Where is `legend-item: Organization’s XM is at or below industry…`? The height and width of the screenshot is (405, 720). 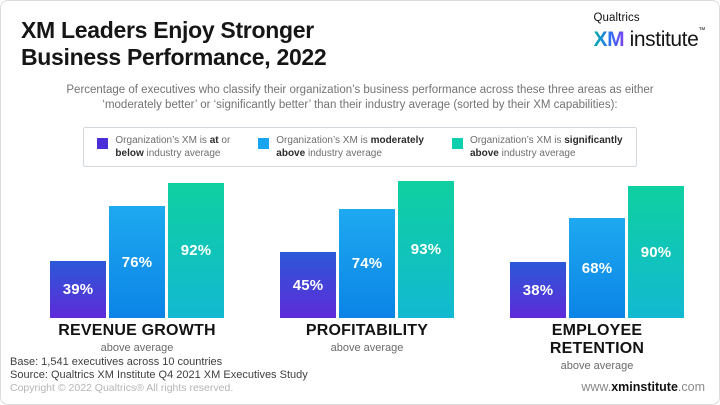 legend-item: Organization’s XM is at or below industry… is located at coordinates (163, 147).